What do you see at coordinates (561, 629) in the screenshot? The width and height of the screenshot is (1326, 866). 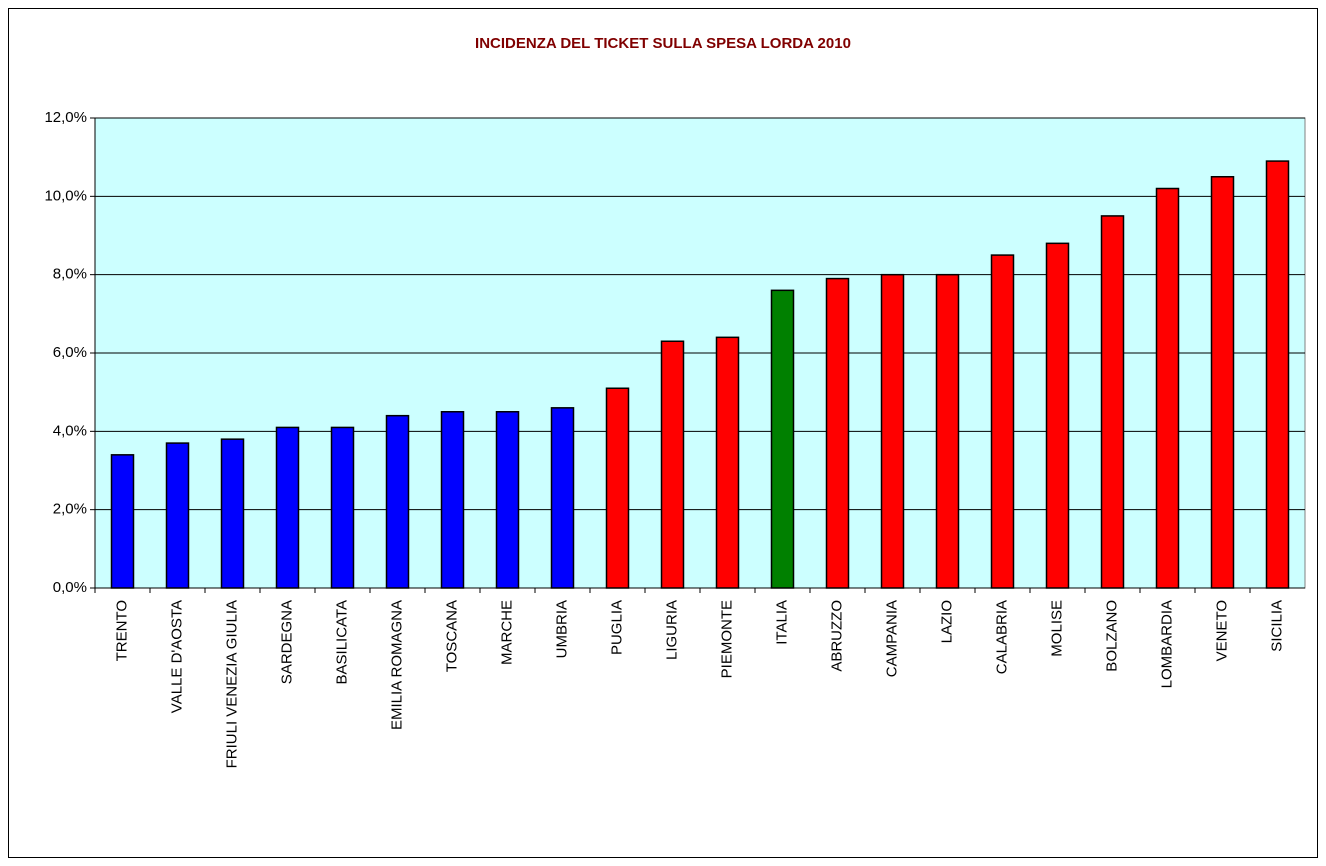 I see `x-tick-label: UMBRIA` at bounding box center [561, 629].